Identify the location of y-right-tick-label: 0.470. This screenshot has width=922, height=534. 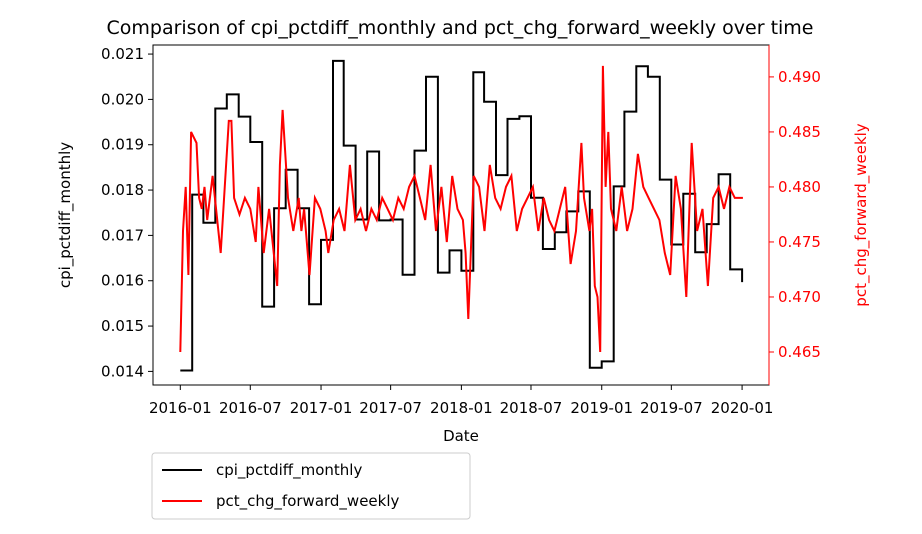
(799, 297).